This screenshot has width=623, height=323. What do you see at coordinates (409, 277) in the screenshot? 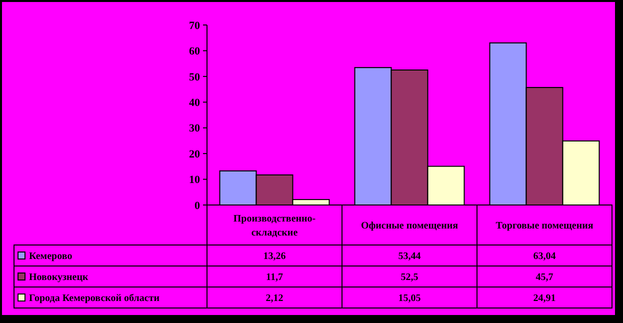
I see `data-label: 52,5` at bounding box center [409, 277].